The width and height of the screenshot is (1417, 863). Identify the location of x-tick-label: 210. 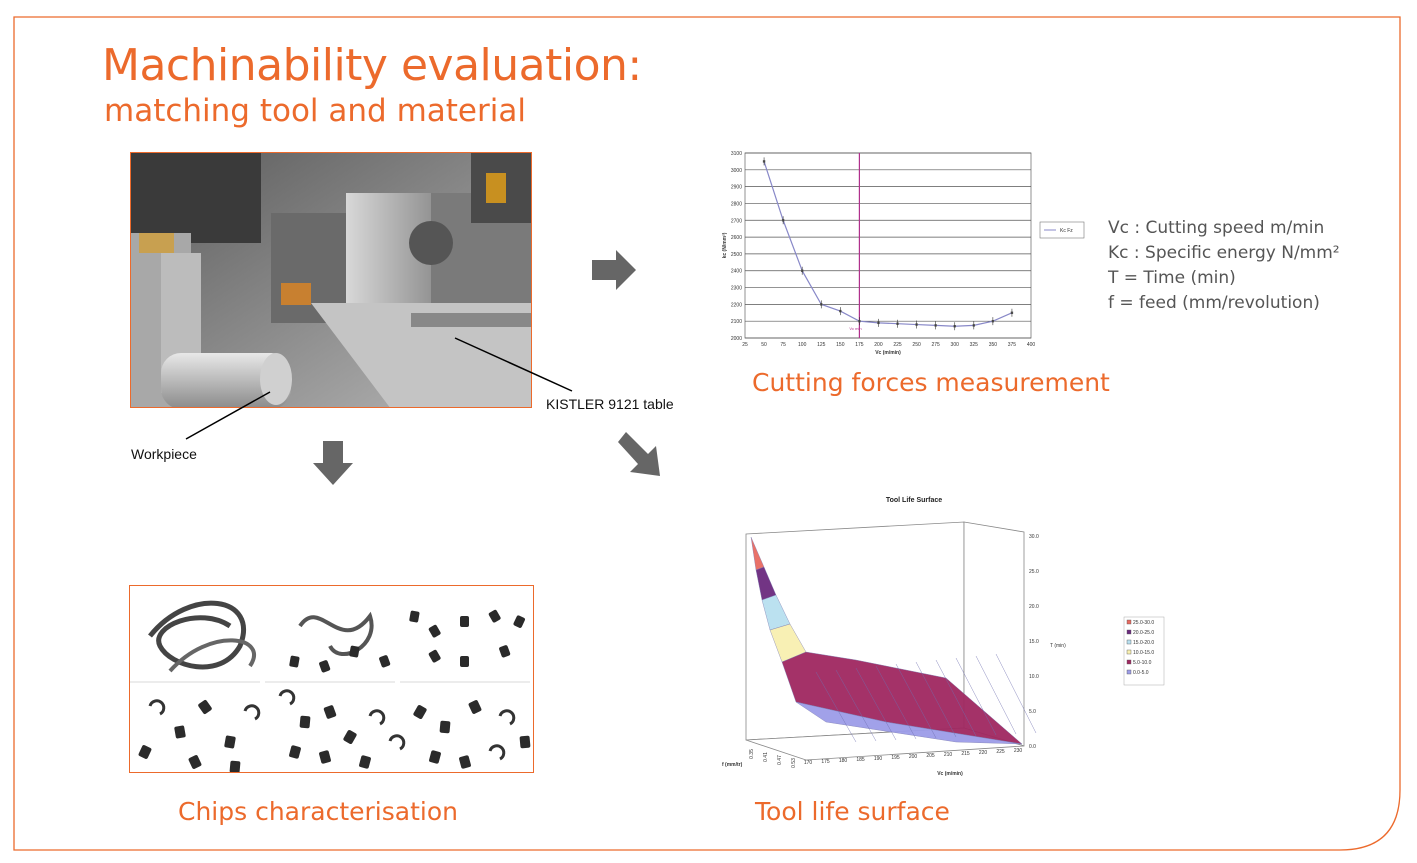
(948, 755).